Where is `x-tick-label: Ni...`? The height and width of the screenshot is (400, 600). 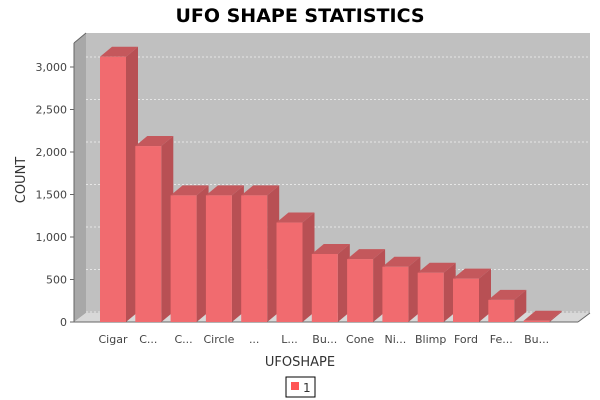
x-tick-label: Ni... is located at coordinates (396, 339).